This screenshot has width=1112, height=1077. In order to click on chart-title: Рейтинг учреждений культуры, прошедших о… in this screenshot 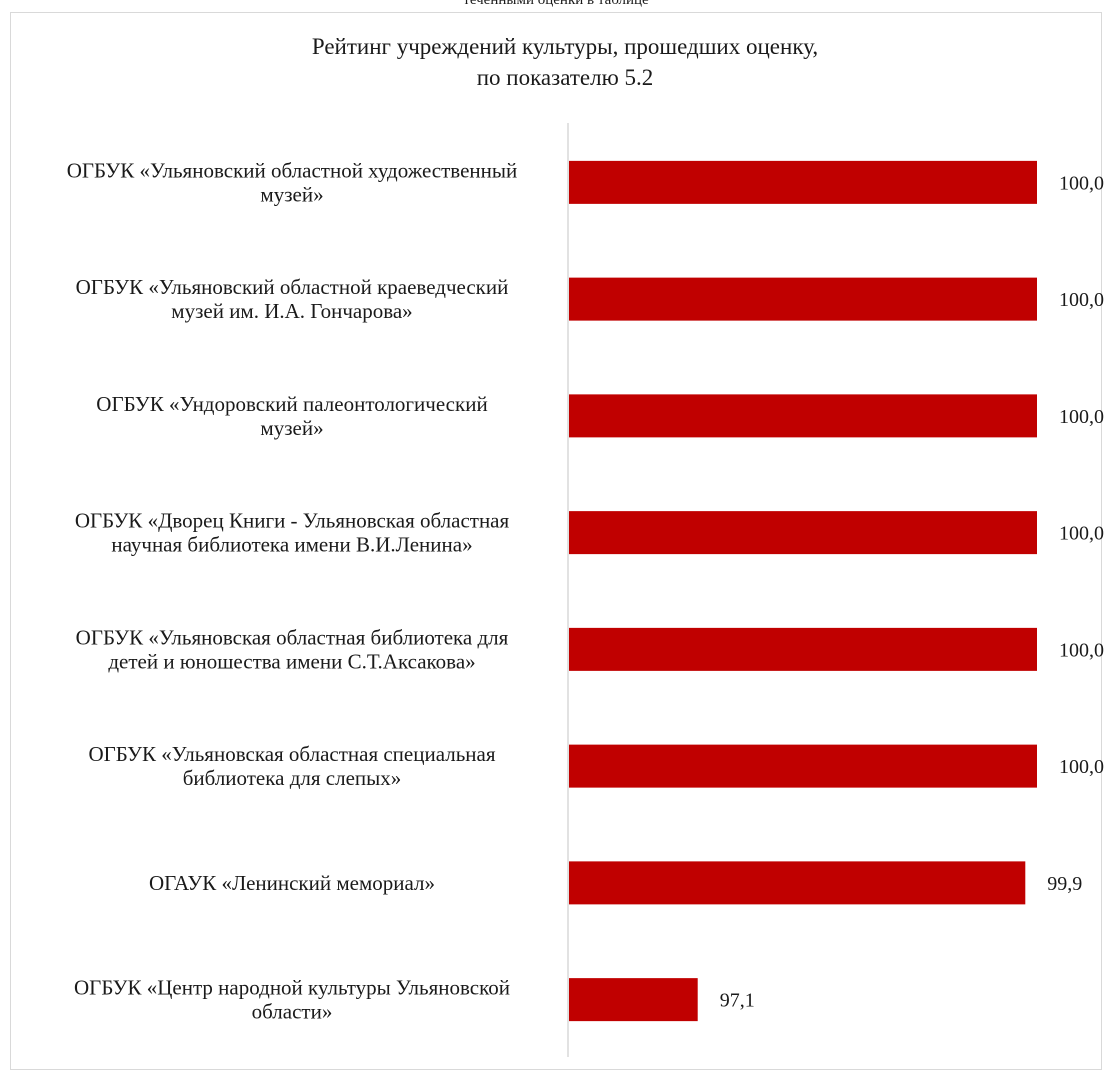, I will do `click(556, 62)`.